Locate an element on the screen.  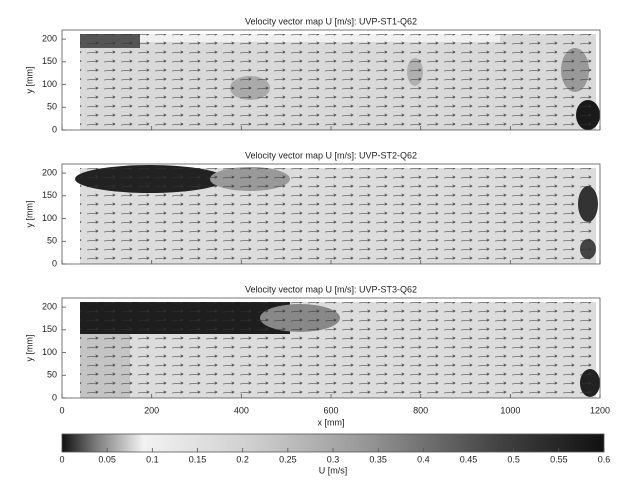
colorbar-label: U [m/s] is located at coordinates (333, 470).